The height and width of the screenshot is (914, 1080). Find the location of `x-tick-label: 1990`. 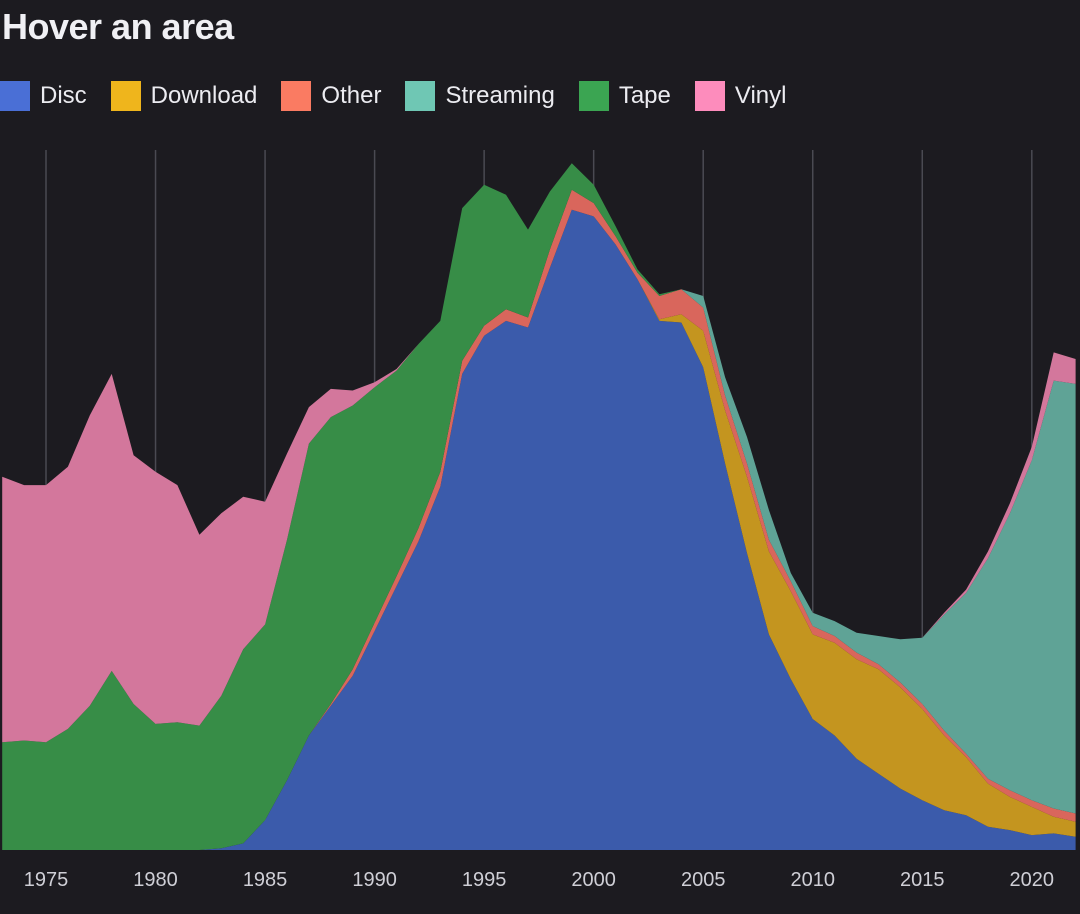

x-tick-label: 1990 is located at coordinates (374, 880).